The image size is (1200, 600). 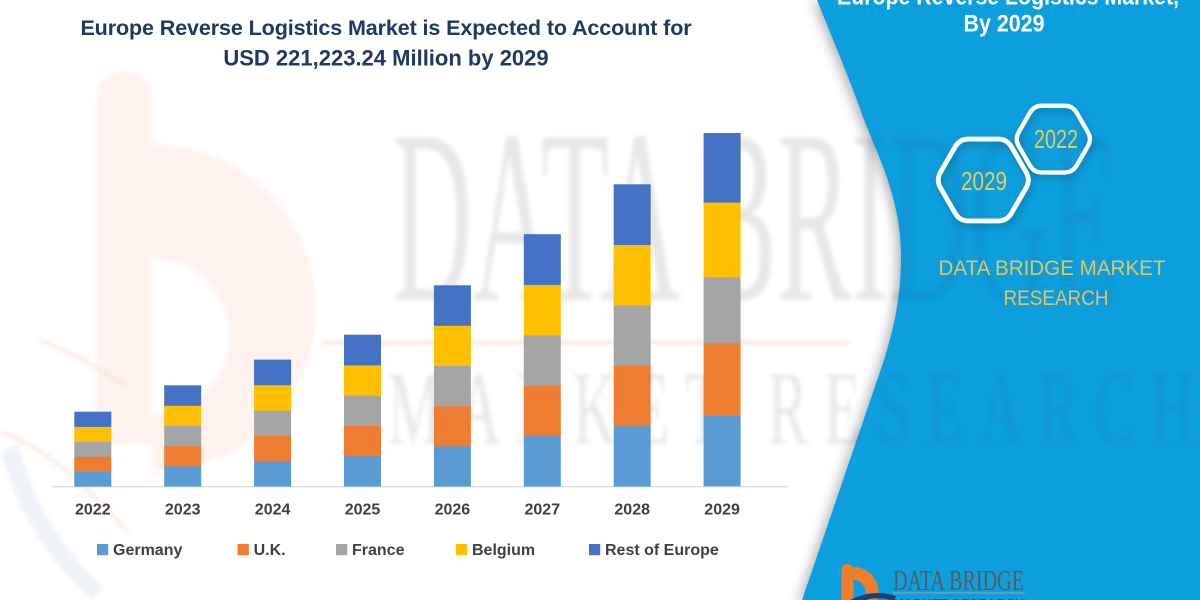 I want to click on svg-text: By 2029, so click(x=1004, y=24).